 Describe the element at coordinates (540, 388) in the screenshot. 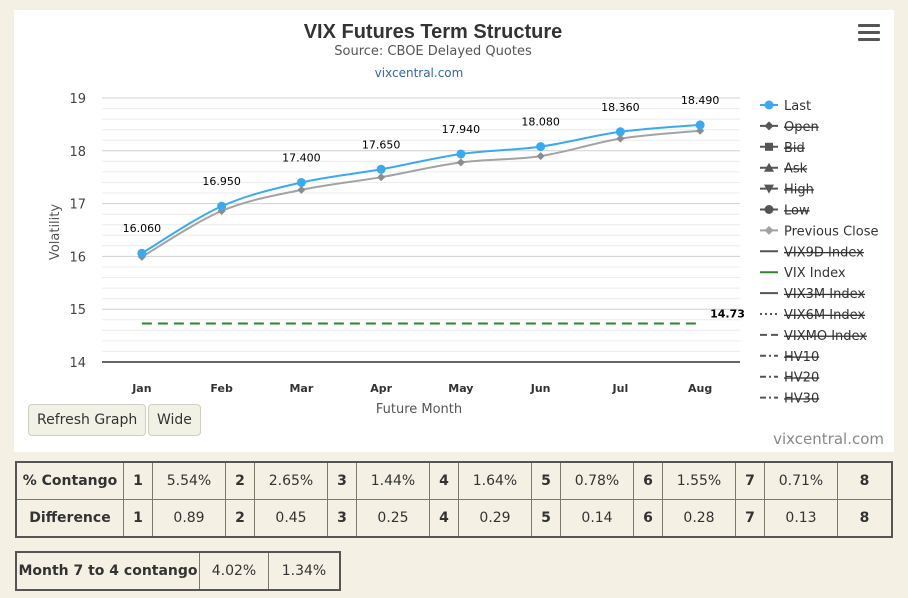

I see `x-tick-label: Jun` at that location.